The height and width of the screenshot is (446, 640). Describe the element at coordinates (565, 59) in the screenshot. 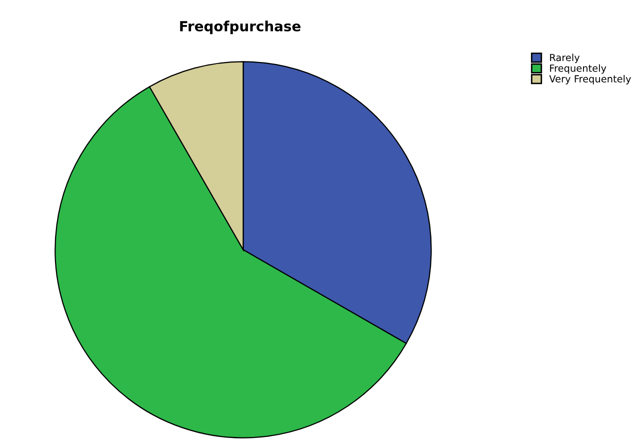

I see `legend-label: Rarely` at that location.